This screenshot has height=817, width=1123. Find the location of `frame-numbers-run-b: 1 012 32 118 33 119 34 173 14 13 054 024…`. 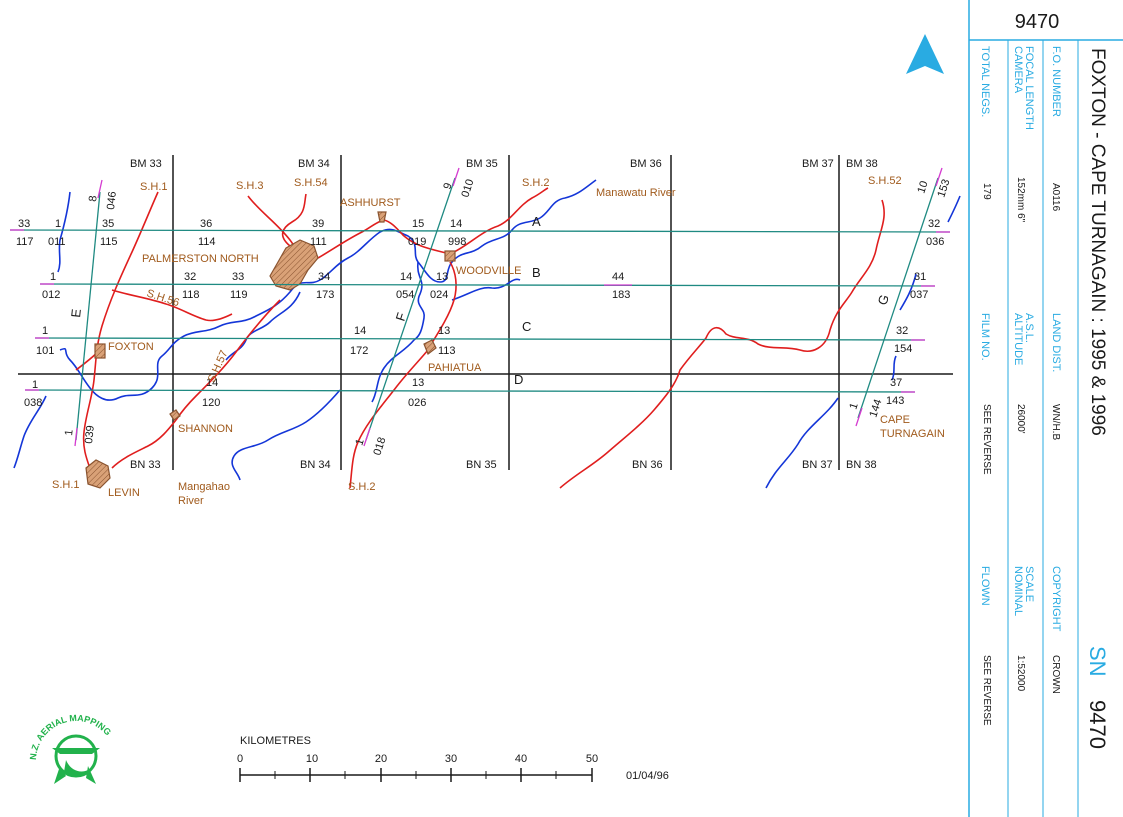

frame-numbers-run-b: 1 012 32 118 33 119 34 173 14 13 054 024… is located at coordinates (485, 286).